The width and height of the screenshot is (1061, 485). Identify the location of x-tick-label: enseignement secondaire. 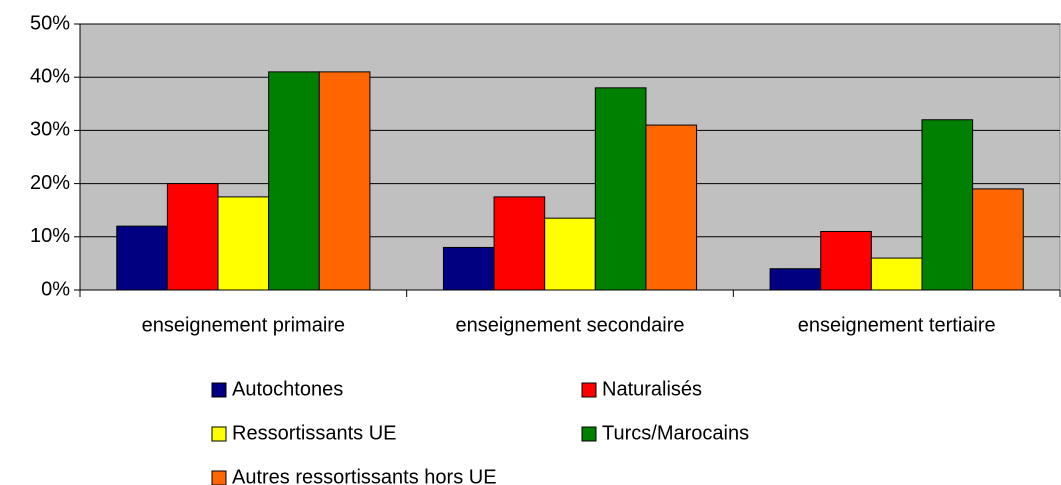
(569, 325).